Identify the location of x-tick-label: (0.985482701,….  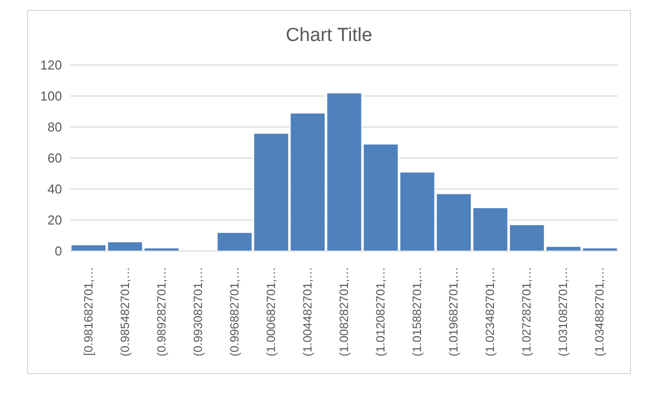
(125, 311).